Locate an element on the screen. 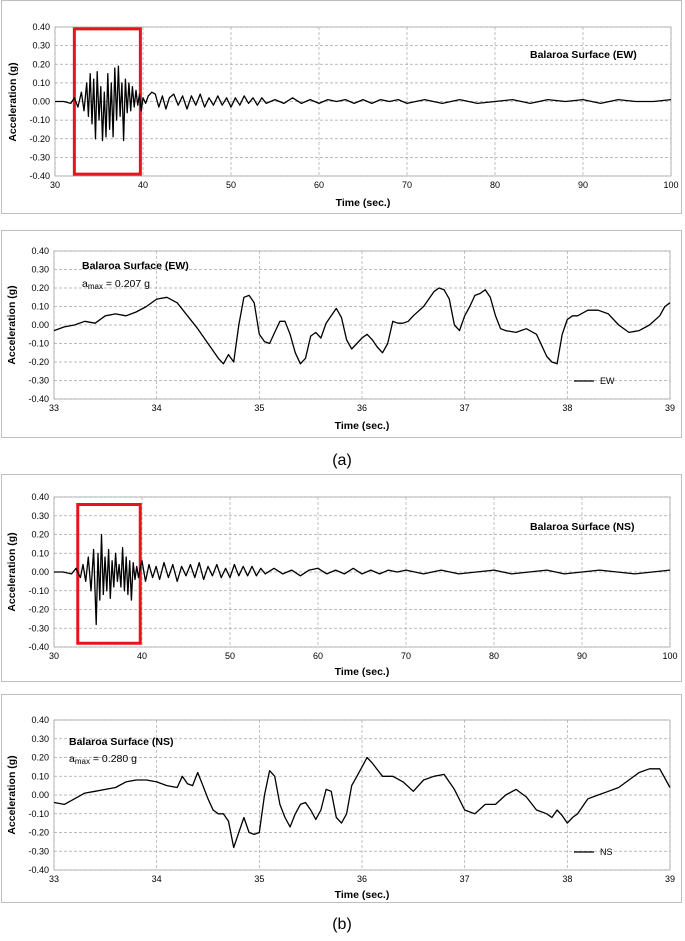  amax-label: amax = 0.207 g is located at coordinates (116, 284).